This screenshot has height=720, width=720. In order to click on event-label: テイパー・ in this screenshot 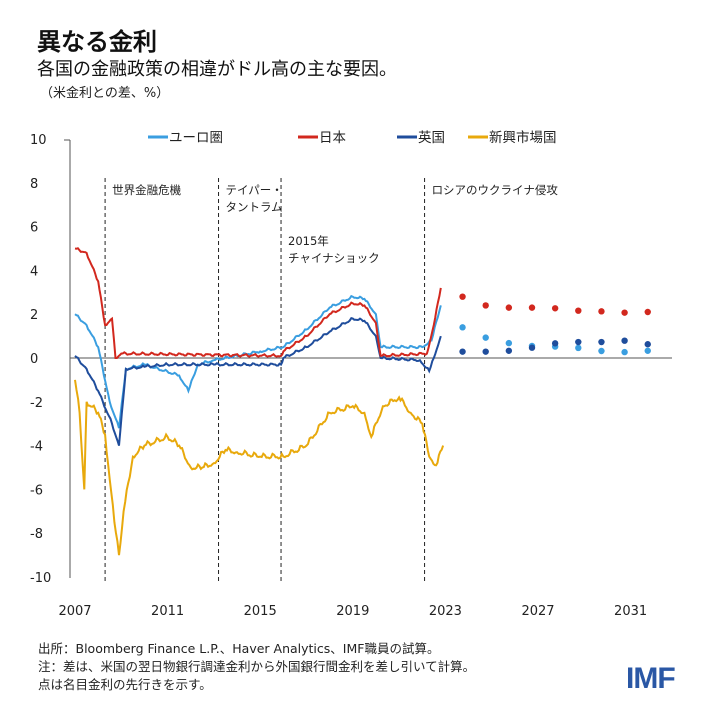, I will do `click(254, 190)`.